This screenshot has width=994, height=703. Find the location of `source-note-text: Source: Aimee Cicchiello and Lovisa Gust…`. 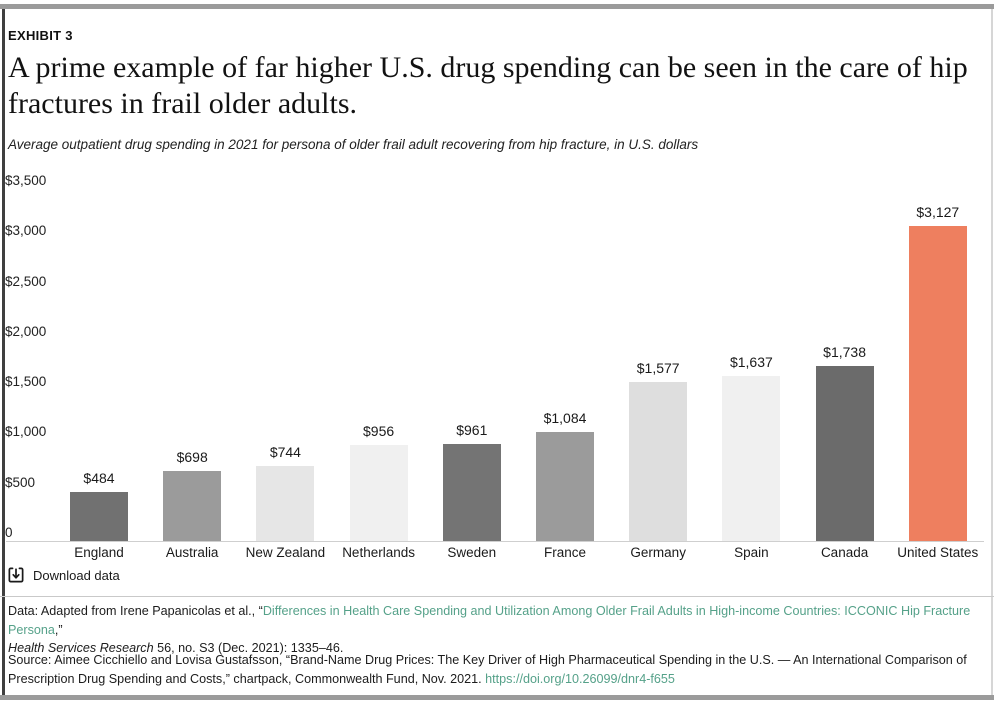

source-note-text: Source: Aimee Cicchiello and Lovisa Gust… is located at coordinates (487, 669).